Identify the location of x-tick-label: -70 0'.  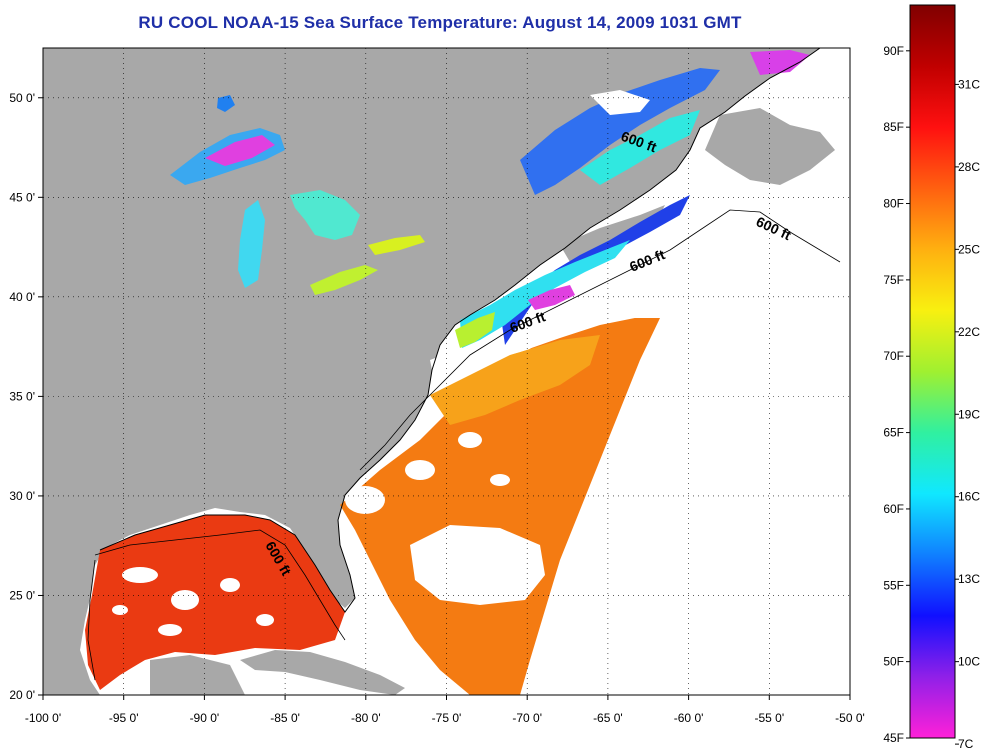
(527, 718).